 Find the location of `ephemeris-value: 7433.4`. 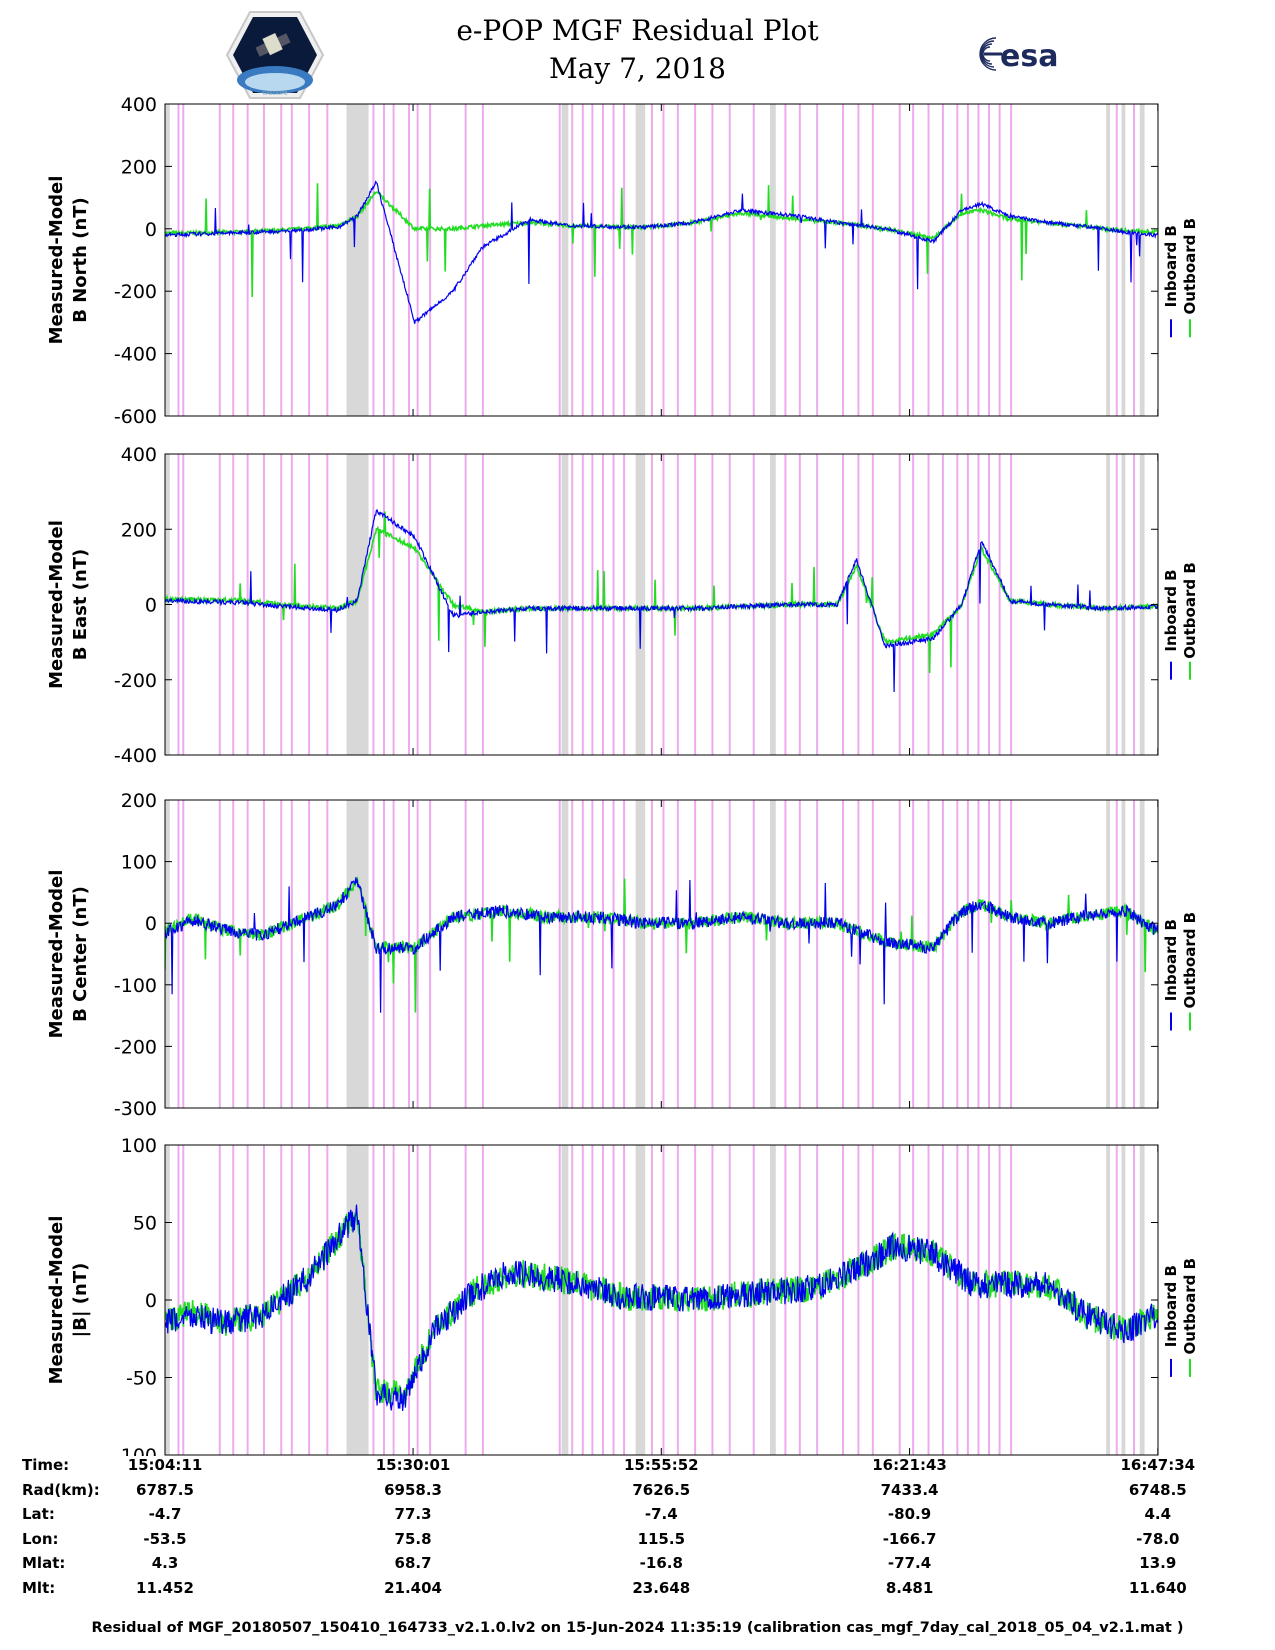

ephemeris-value: 7433.4 is located at coordinates (909, 1489).